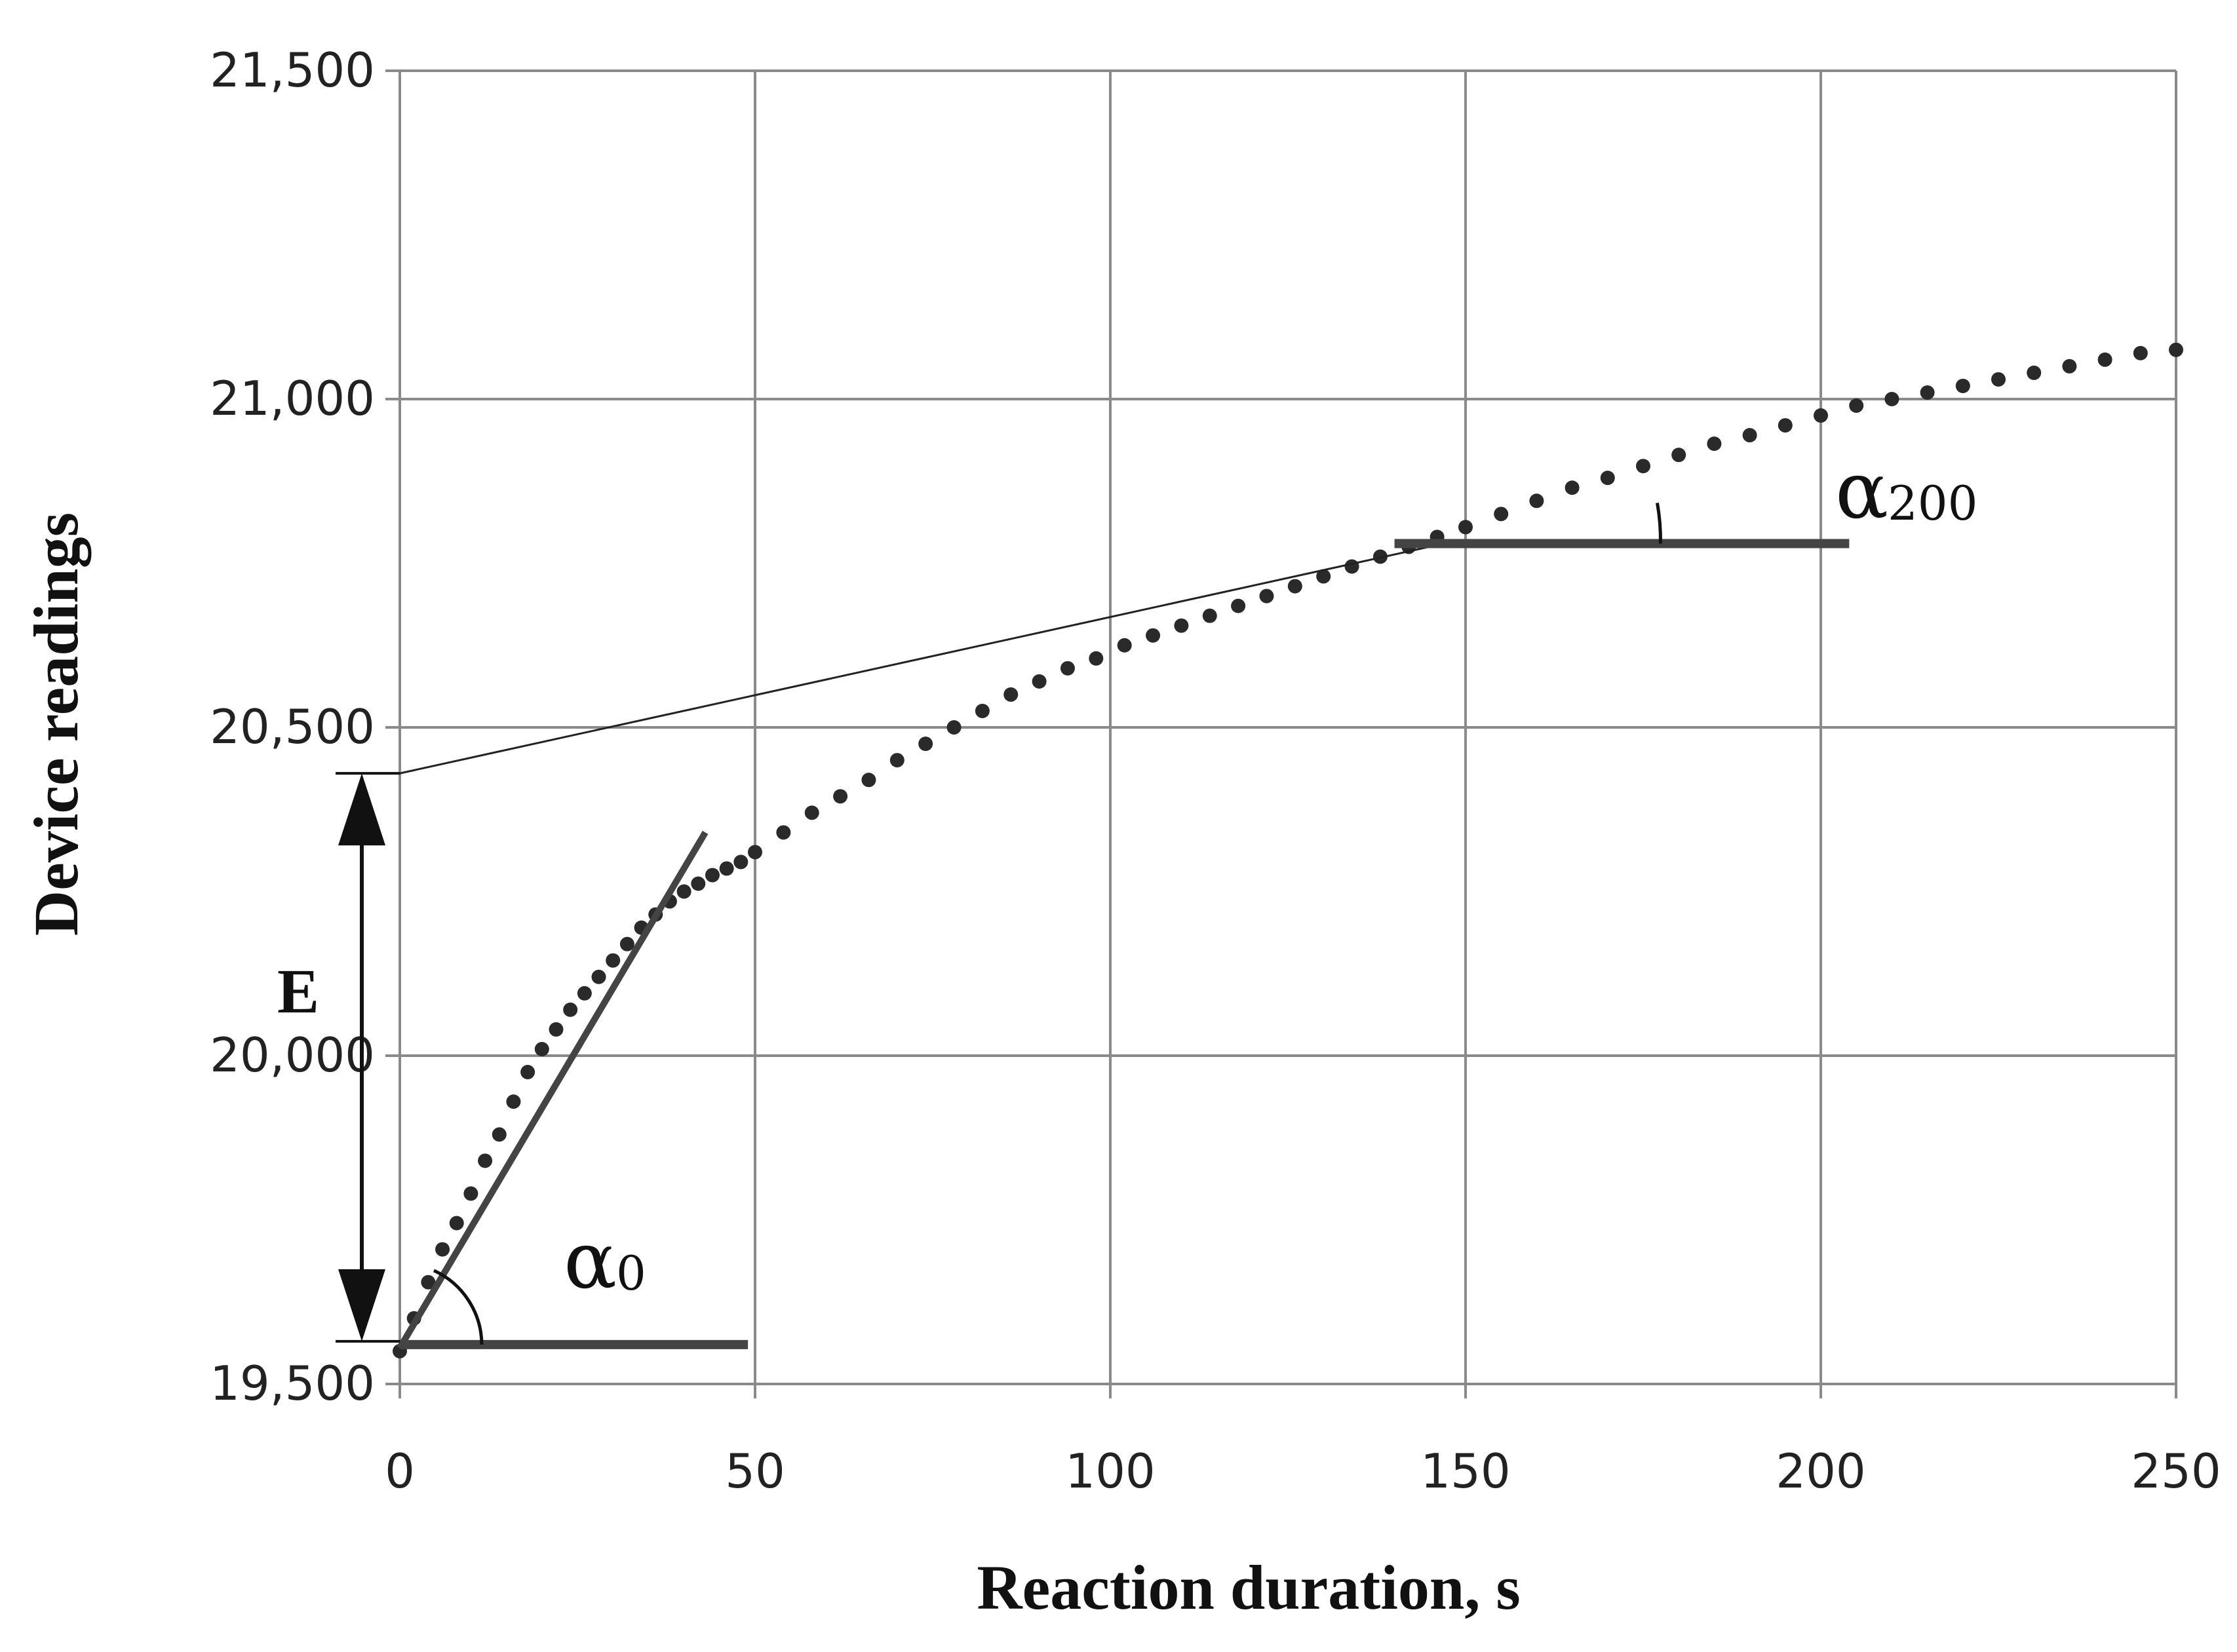 The height and width of the screenshot is (1652, 2237). I want to click on alpha200-arc, so click(1659, 523).